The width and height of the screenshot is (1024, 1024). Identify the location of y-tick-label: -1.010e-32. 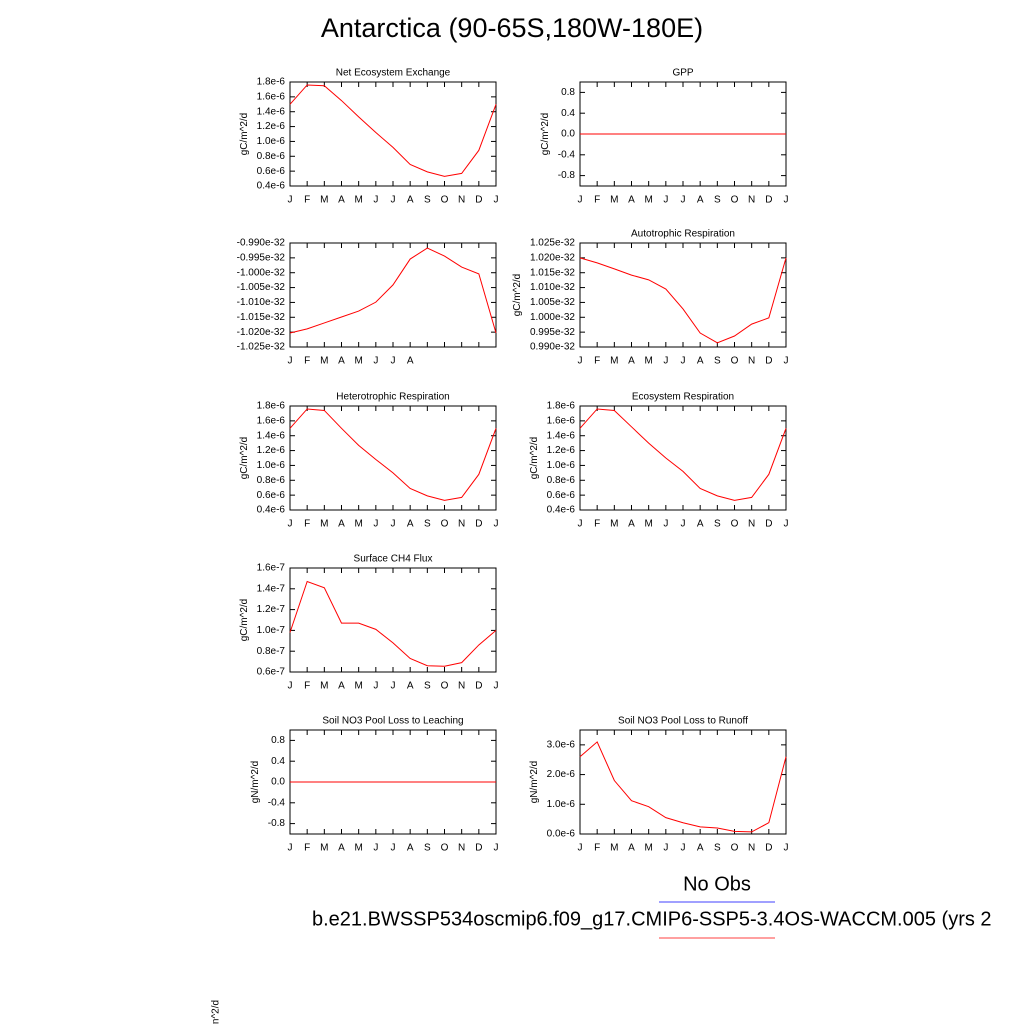
(261, 302).